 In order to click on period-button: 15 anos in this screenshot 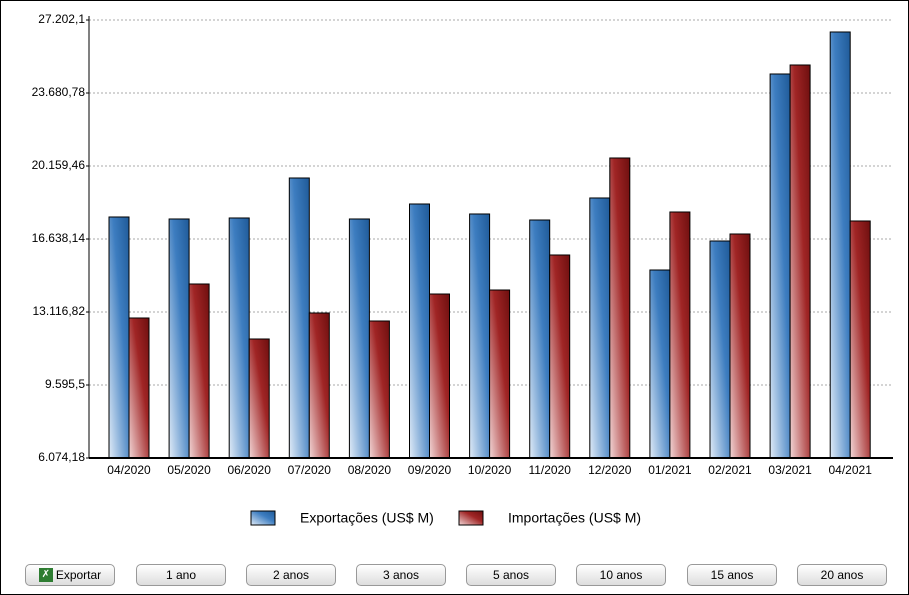, I will do `click(732, 575)`.